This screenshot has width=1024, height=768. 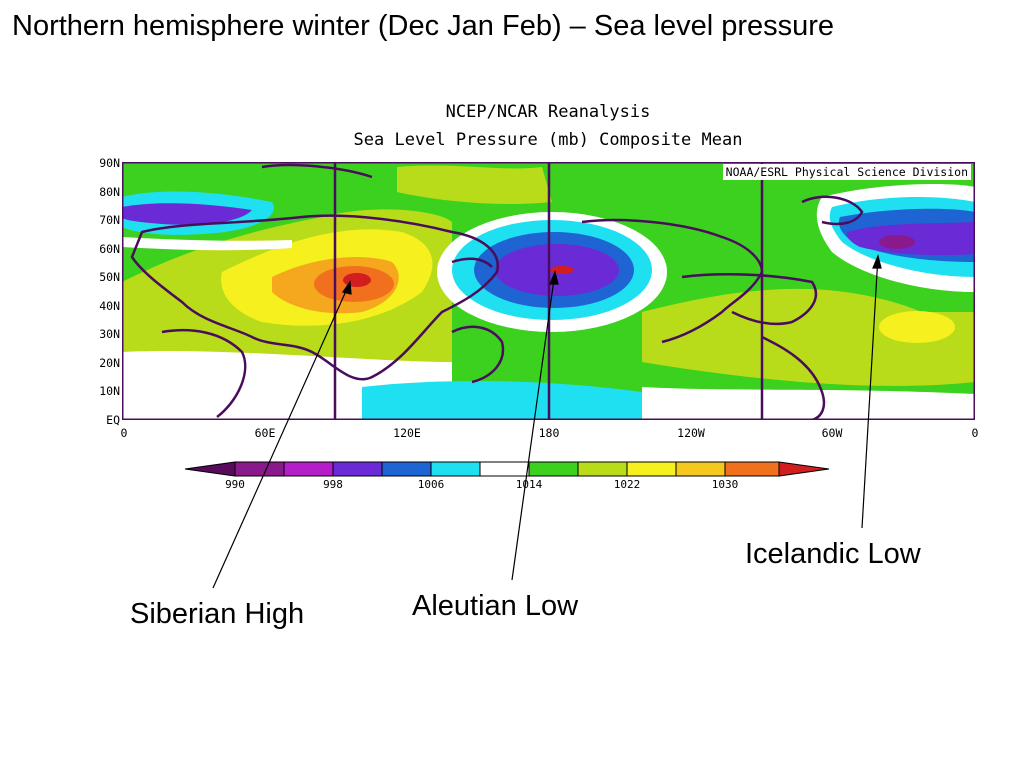 What do you see at coordinates (495, 606) in the screenshot?
I see `callout-aleutian-low: Aleutian Low` at bounding box center [495, 606].